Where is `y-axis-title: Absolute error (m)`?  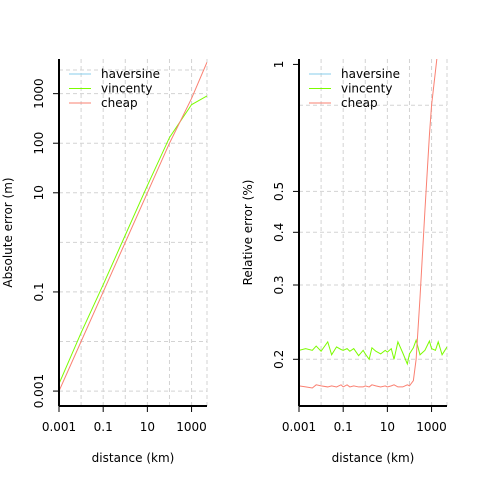 y-axis-title: Absolute error (m) is located at coordinates (8, 232).